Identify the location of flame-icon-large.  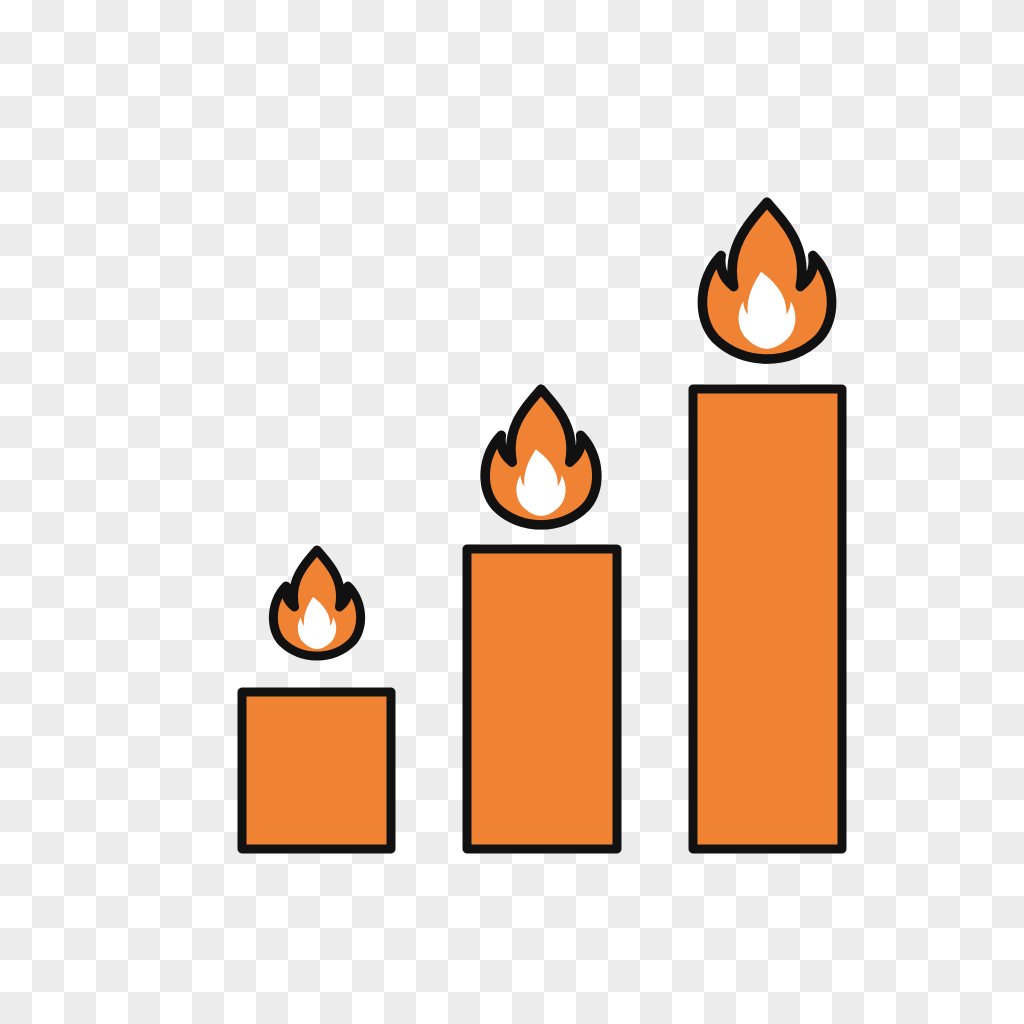
(766, 280).